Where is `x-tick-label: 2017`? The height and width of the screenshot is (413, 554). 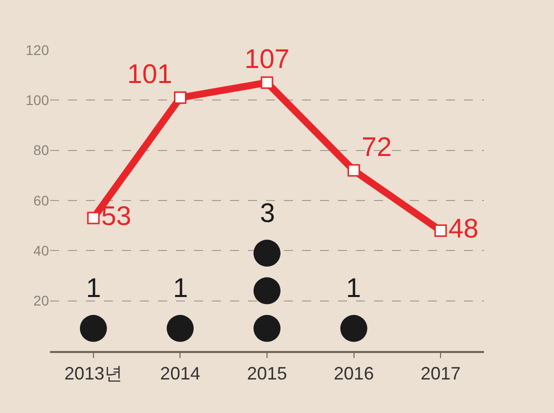 x-tick-label: 2017 is located at coordinates (440, 373).